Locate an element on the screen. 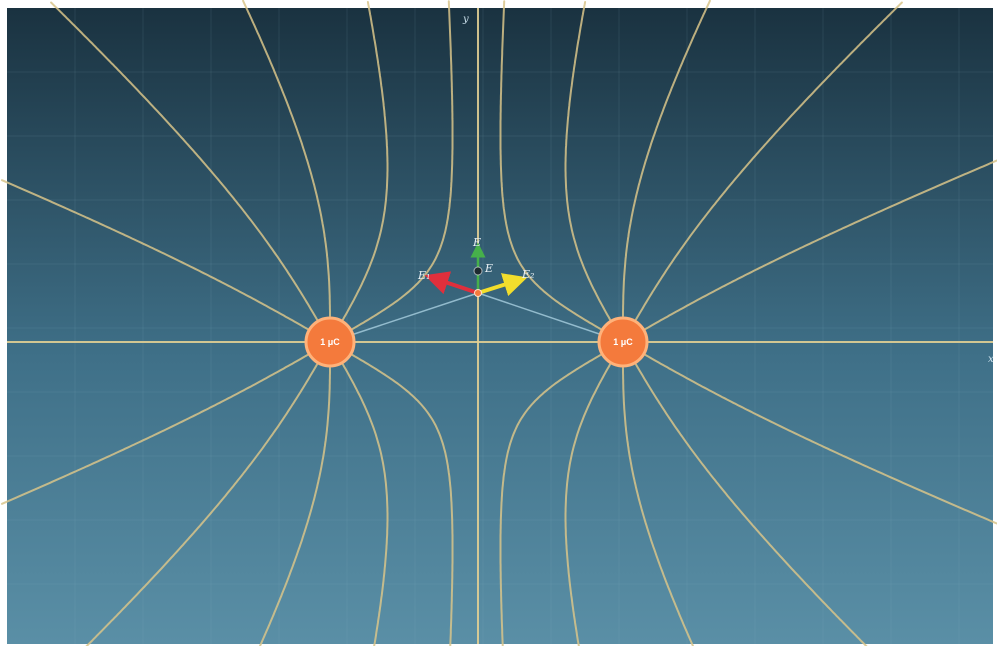 This screenshot has height=650, width=997. vector-e-sub-label: E is located at coordinates (488, 268).